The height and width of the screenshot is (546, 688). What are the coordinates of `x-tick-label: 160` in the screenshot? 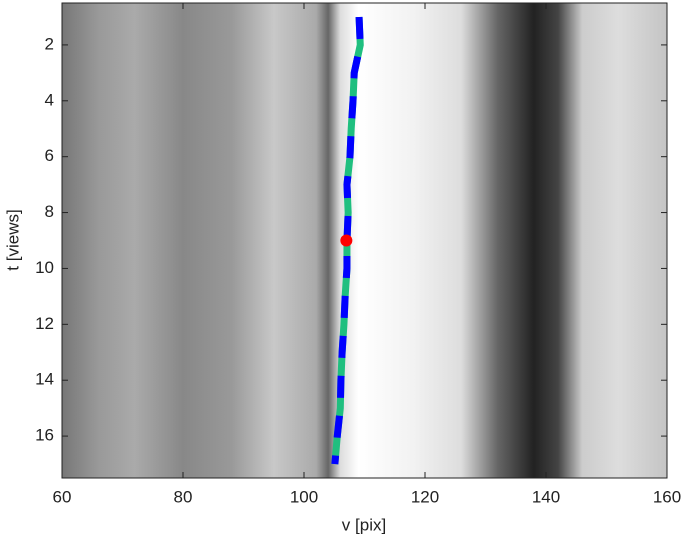 It's located at (667, 496).